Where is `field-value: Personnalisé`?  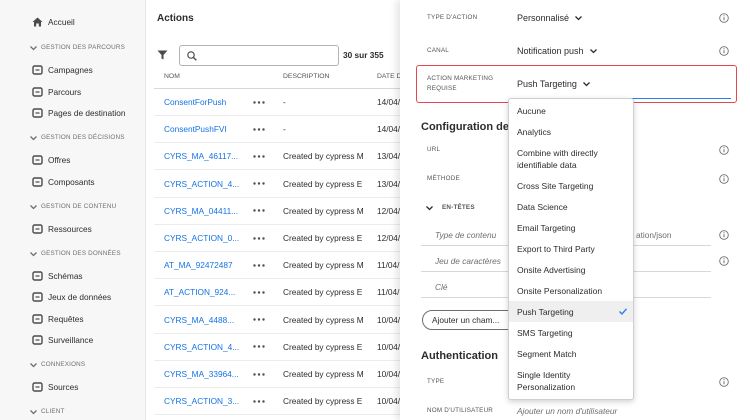
field-value: Personnalisé is located at coordinates (543, 18).